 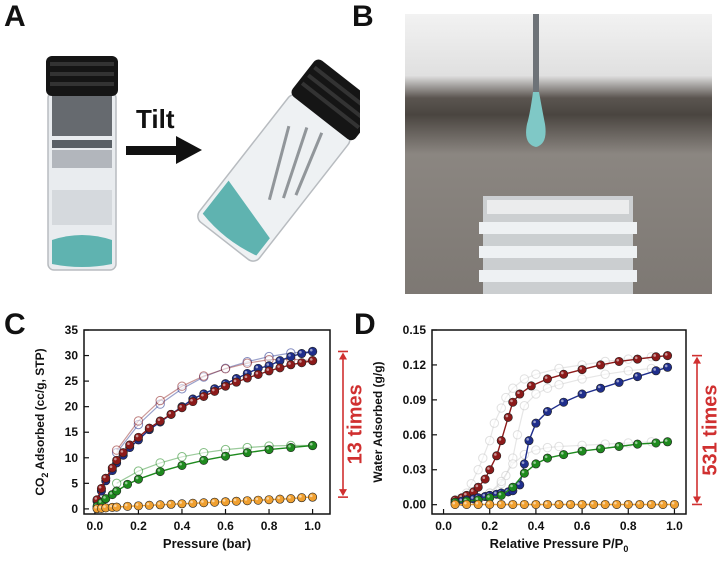 I want to click on x-tick-label: 0.8, so click(x=628, y=526).